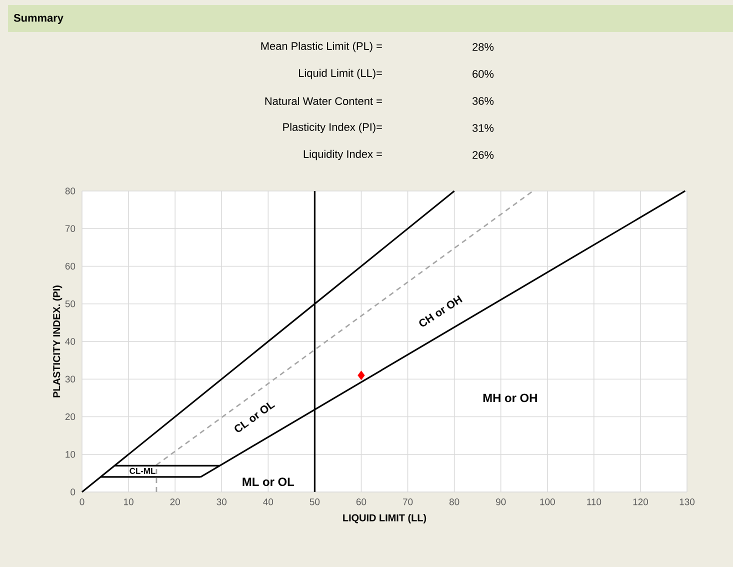  I want to click on y-tick-label: 10, so click(71, 454).